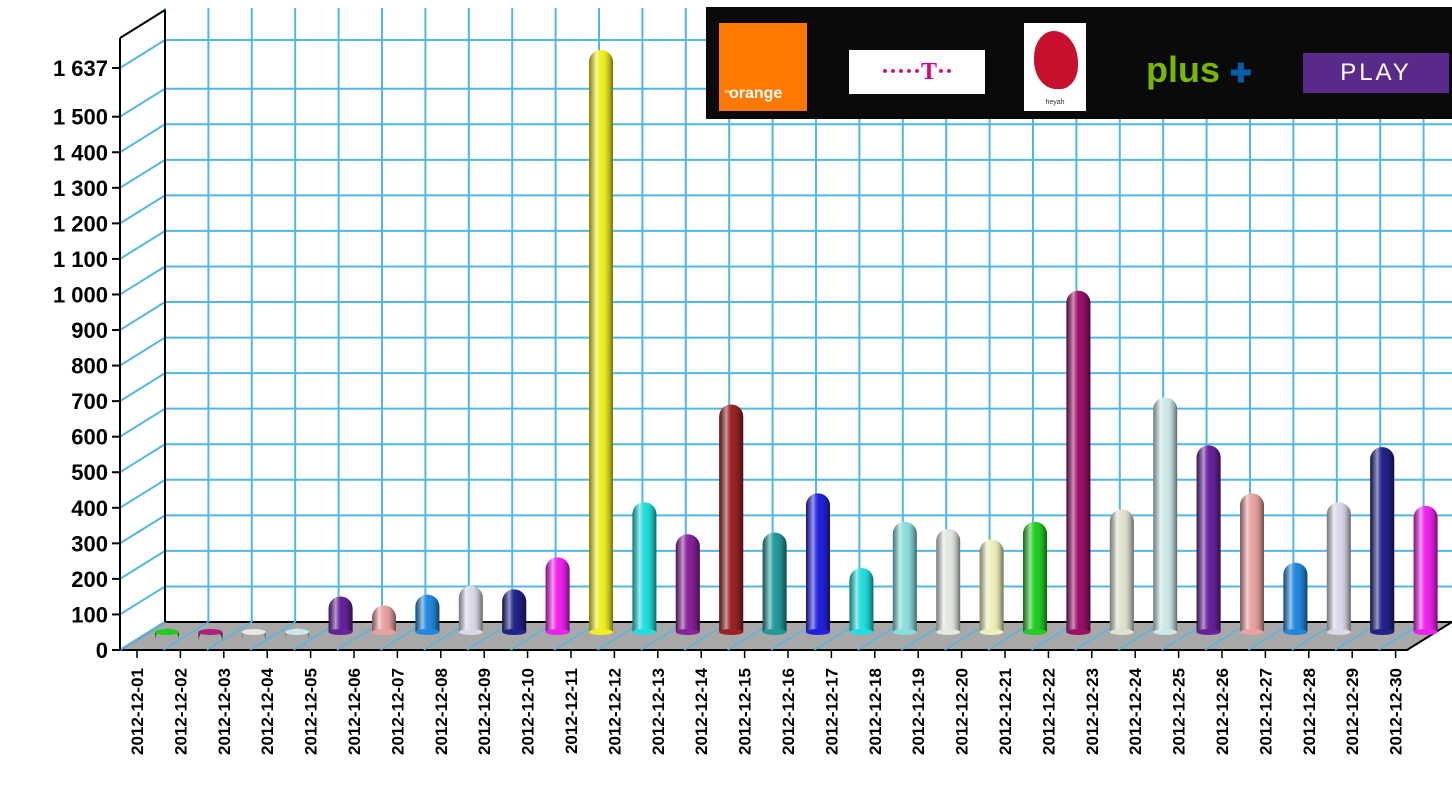 The width and height of the screenshot is (1452, 811). I want to click on x-tick-label: 2012-12-09, so click(484, 711).